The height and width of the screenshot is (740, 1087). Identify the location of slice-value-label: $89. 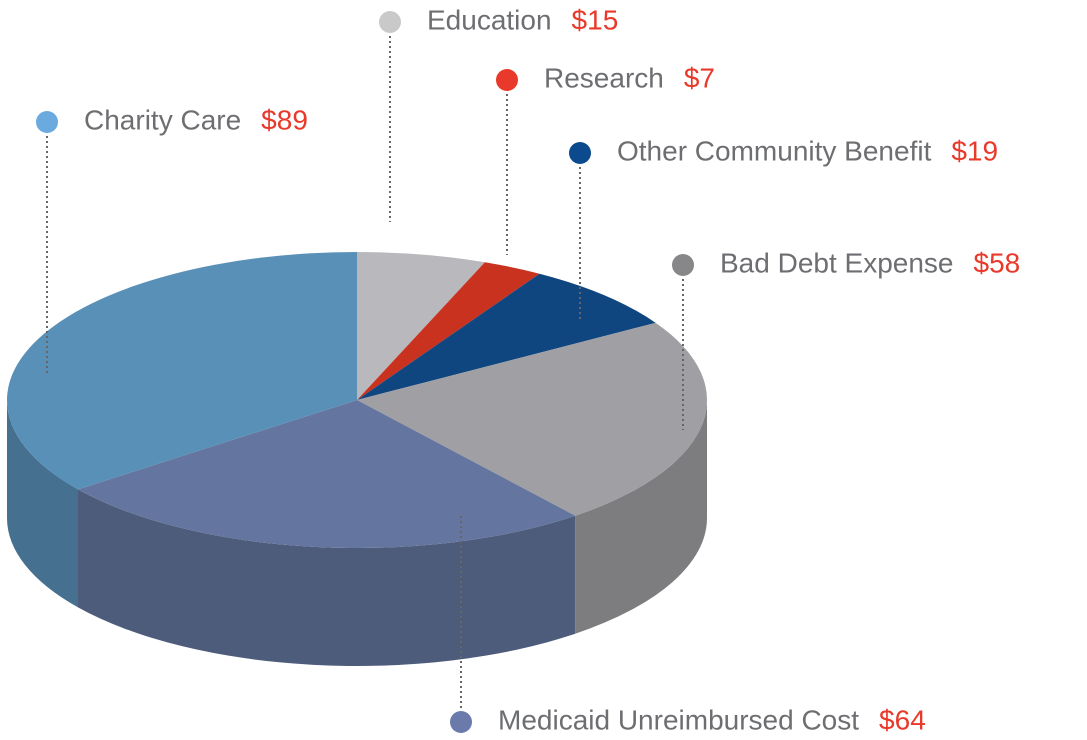
(284, 119).